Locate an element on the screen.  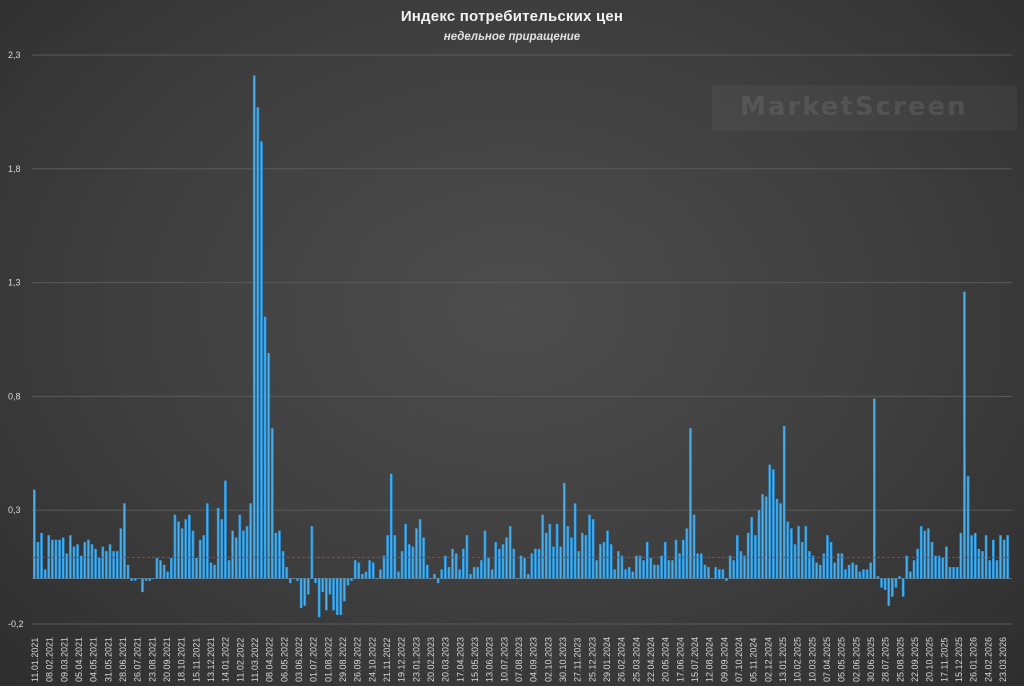
x-tick-label: 10.03.2025 is located at coordinates (812, 659).